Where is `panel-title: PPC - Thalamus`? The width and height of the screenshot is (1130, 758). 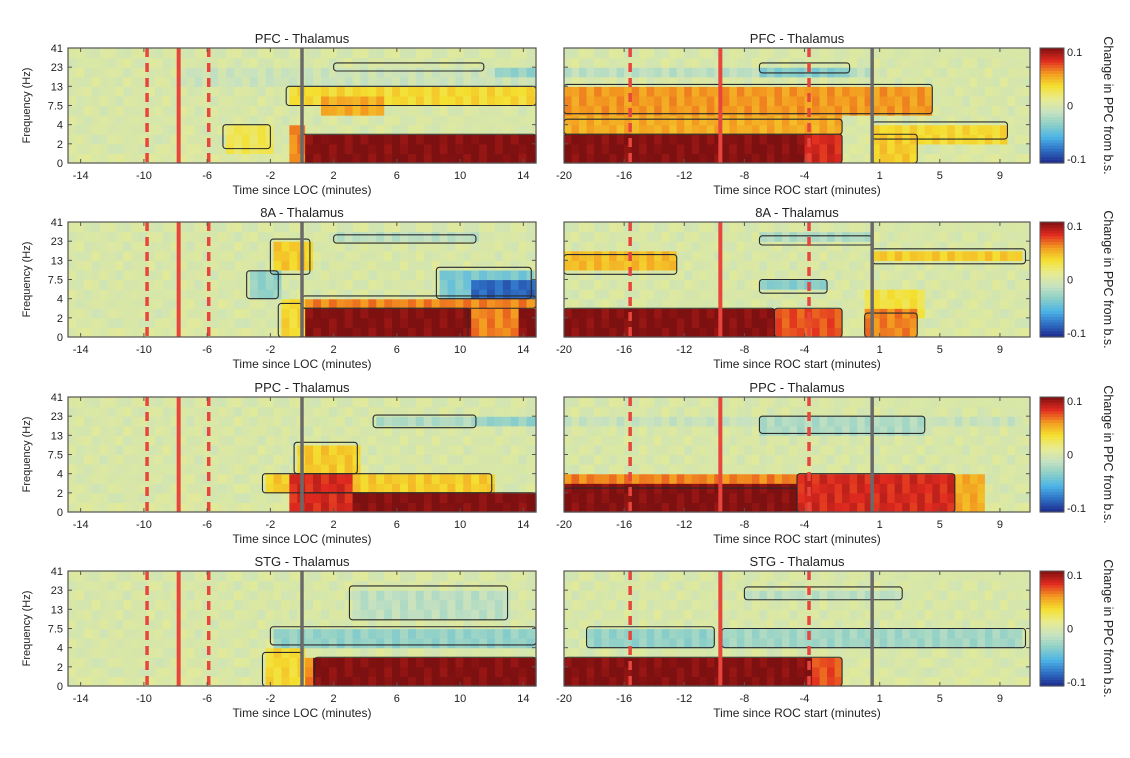 panel-title: PPC - Thalamus is located at coordinates (797, 387).